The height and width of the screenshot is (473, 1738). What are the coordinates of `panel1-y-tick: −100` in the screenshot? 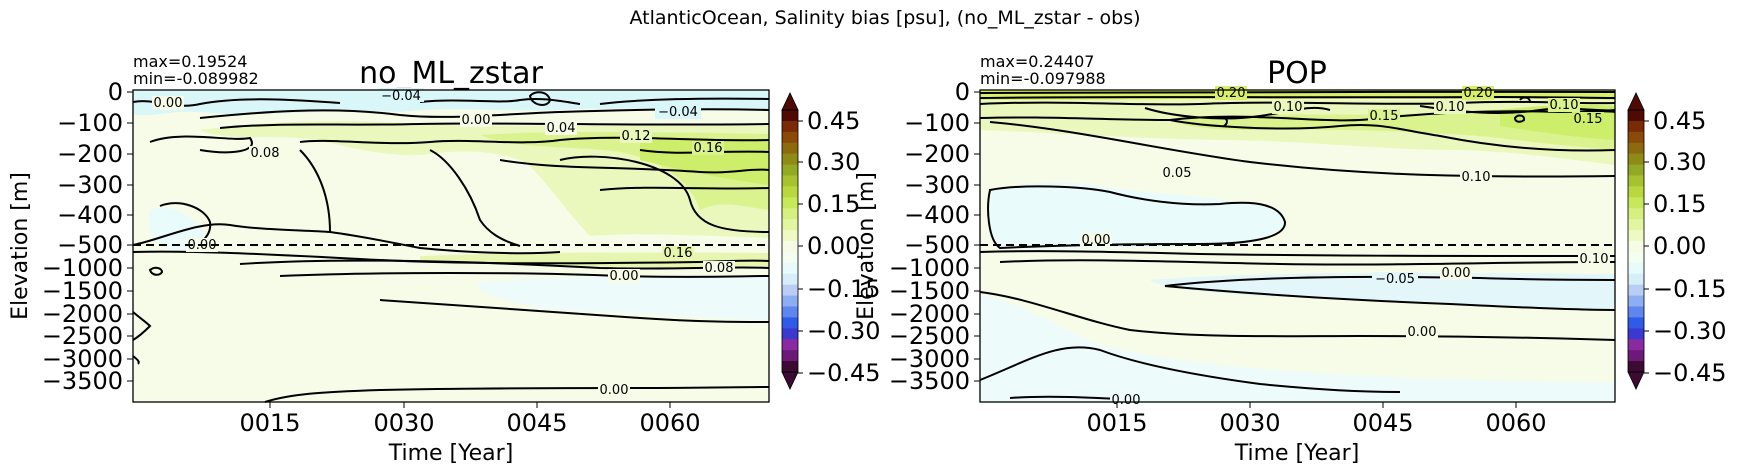 It's located at (95, 123).